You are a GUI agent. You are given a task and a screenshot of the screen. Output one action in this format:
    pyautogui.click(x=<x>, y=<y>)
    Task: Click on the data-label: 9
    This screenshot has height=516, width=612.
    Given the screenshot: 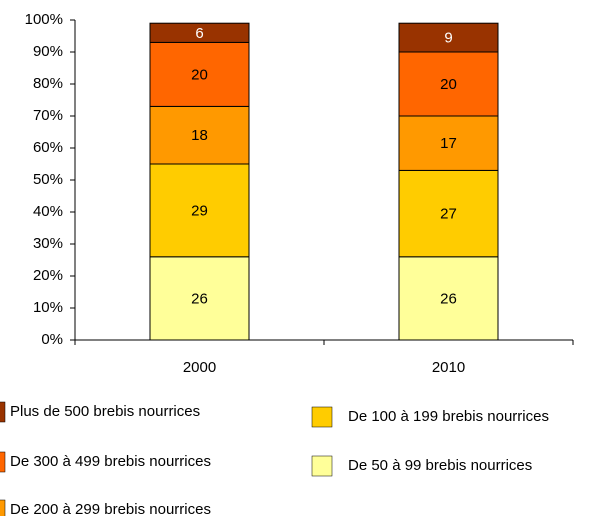 What is the action you would take?
    pyautogui.click(x=448, y=38)
    